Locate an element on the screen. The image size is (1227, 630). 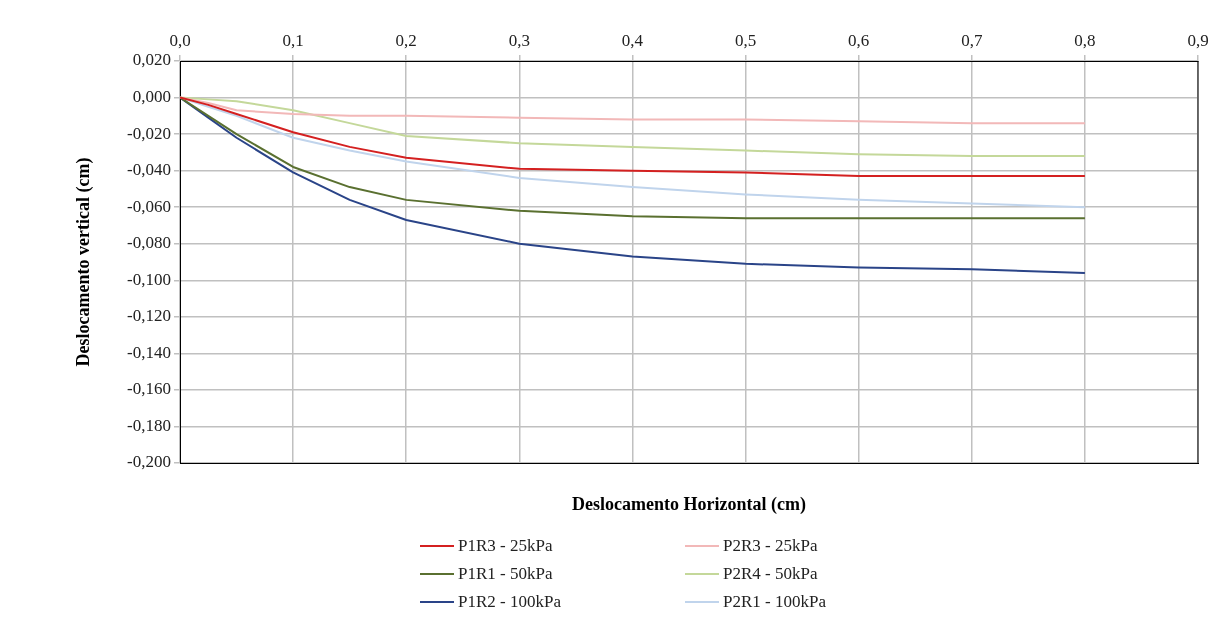
legend-label: P1R3 - 25kPa is located at coordinates (505, 546).